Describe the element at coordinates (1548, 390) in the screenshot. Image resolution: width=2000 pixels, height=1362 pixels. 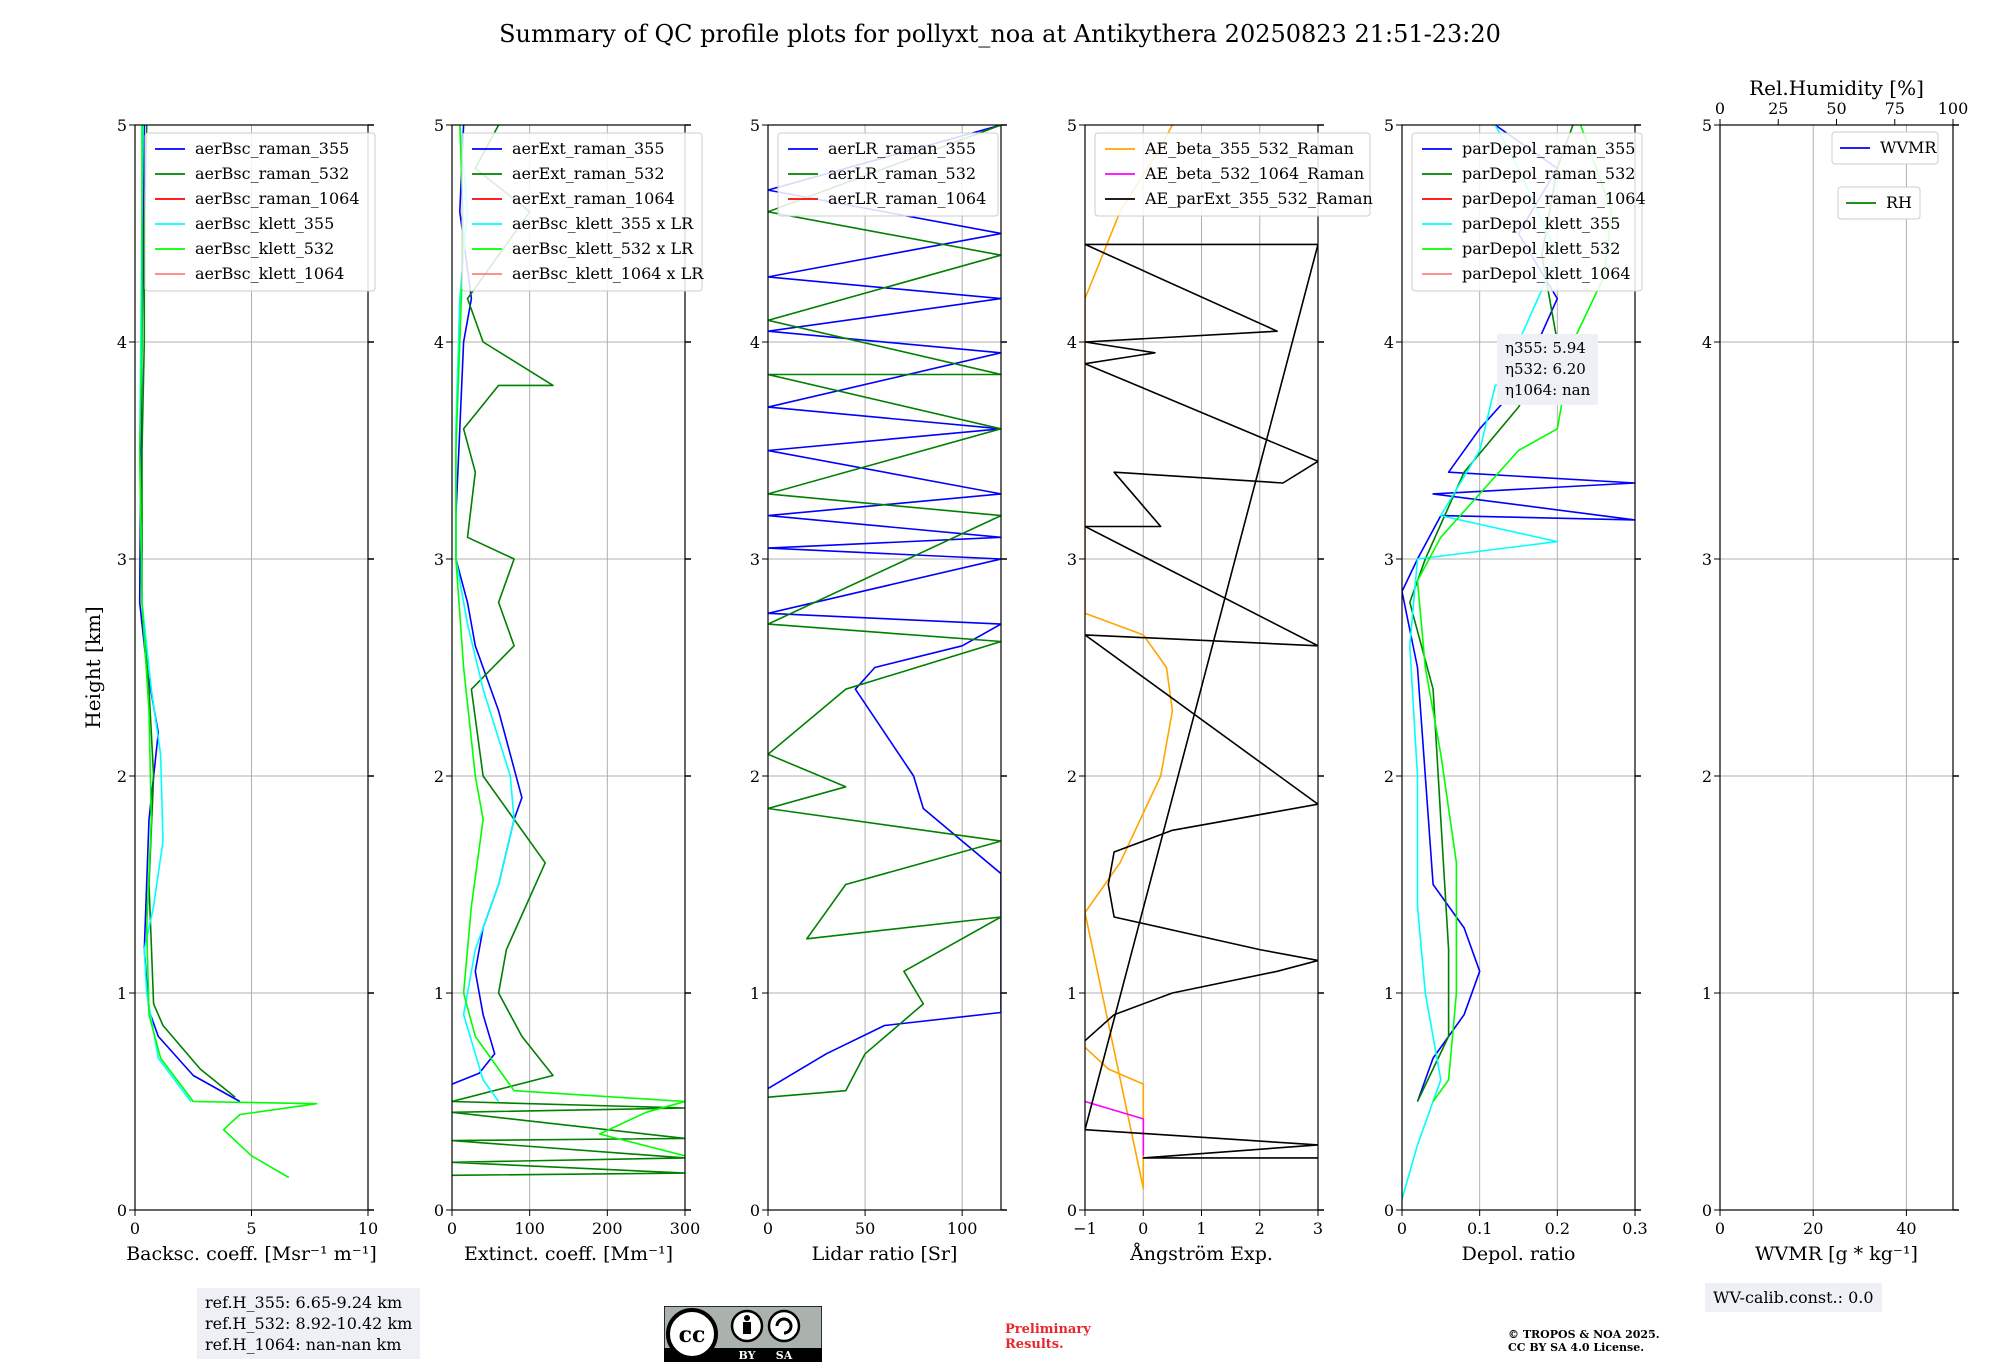
I see `eta-1064: η1064: nan` at that location.